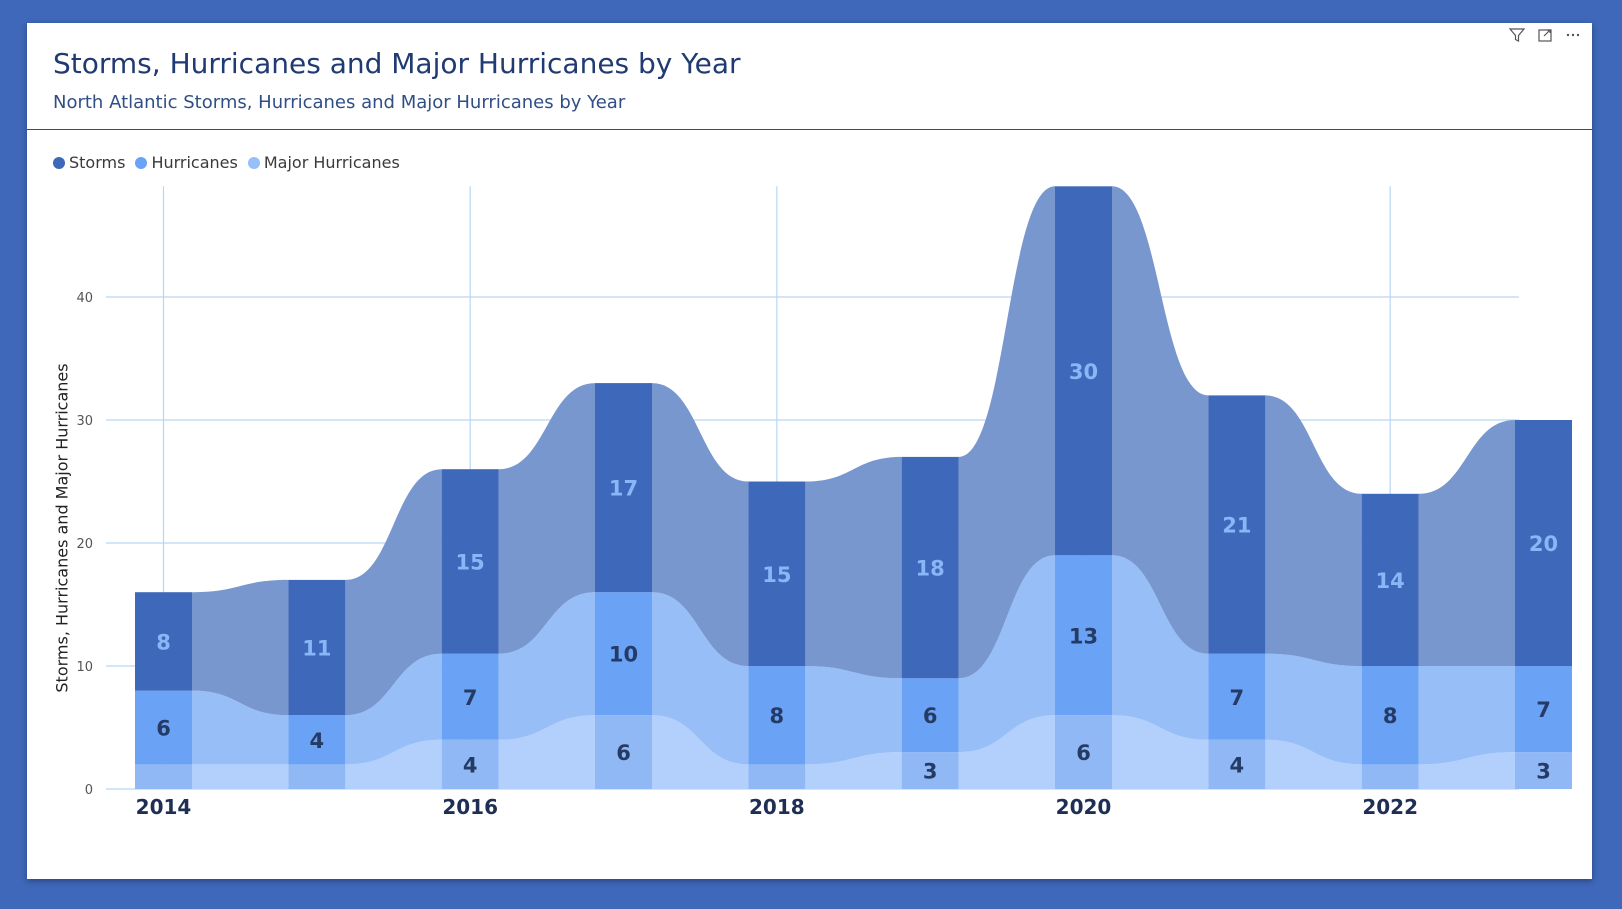  Describe the element at coordinates (84, 298) in the screenshot. I see `y-tick-label: 40` at that location.